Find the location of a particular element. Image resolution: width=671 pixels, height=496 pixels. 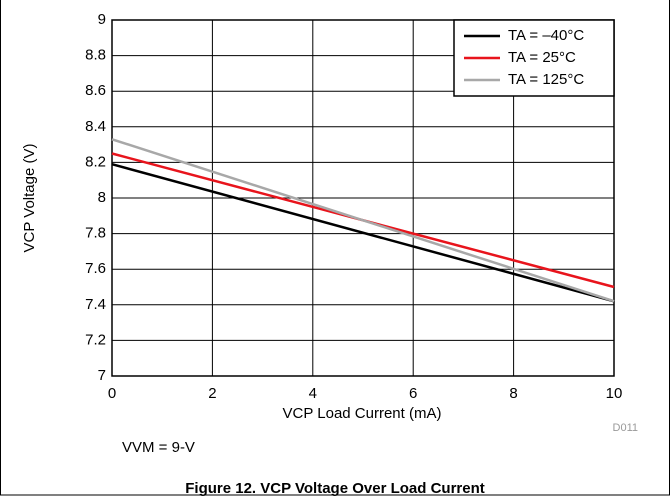

y-tick-label: 7.8 is located at coordinates (95, 233).